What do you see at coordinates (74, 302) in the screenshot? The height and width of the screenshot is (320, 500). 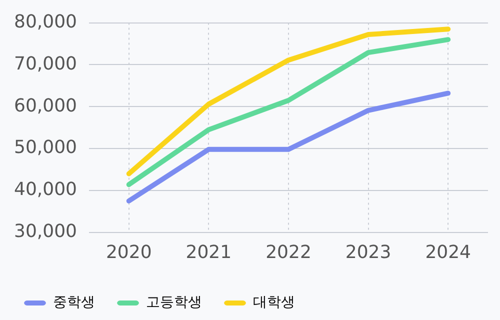 I see `legend-label: 중학생` at bounding box center [74, 302].